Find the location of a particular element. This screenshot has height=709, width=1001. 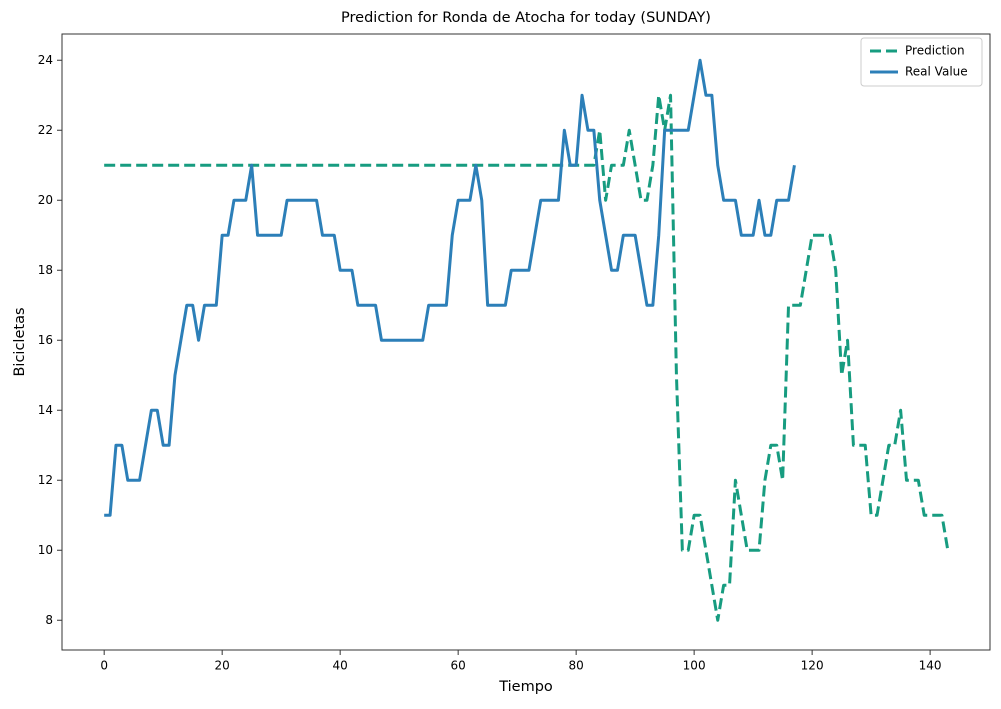

y-tick-label: 24 is located at coordinates (45, 60).